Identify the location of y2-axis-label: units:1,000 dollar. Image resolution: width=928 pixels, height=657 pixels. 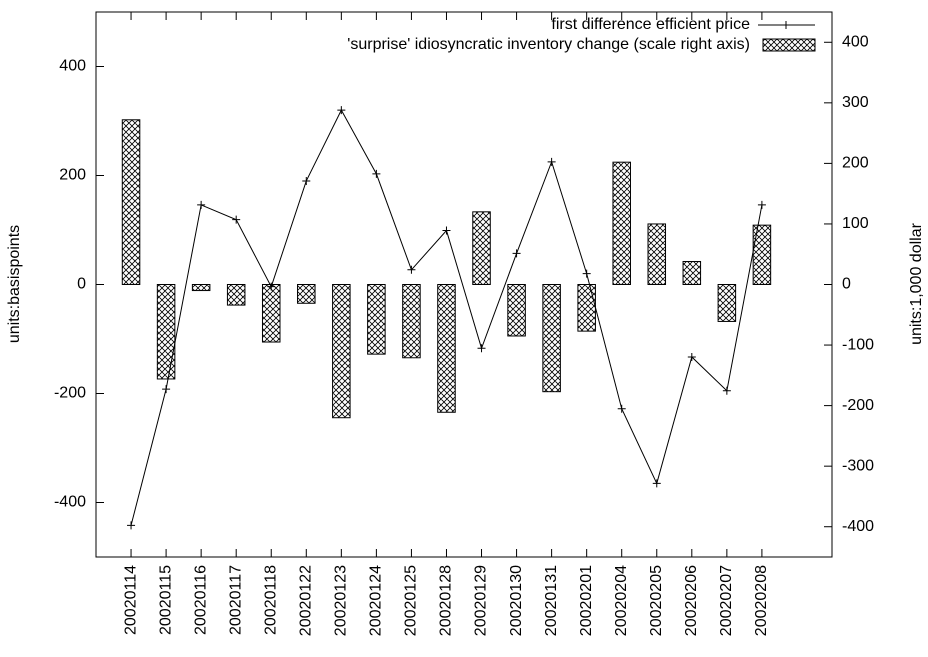
(916, 283).